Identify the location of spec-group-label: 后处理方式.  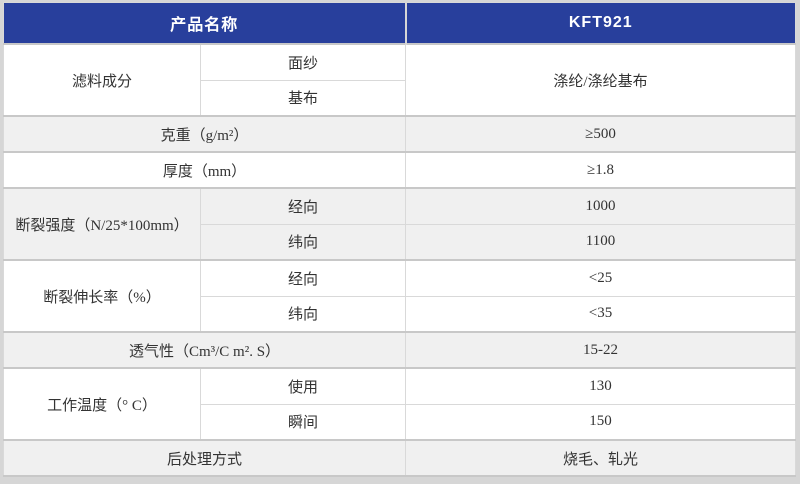
(204, 458).